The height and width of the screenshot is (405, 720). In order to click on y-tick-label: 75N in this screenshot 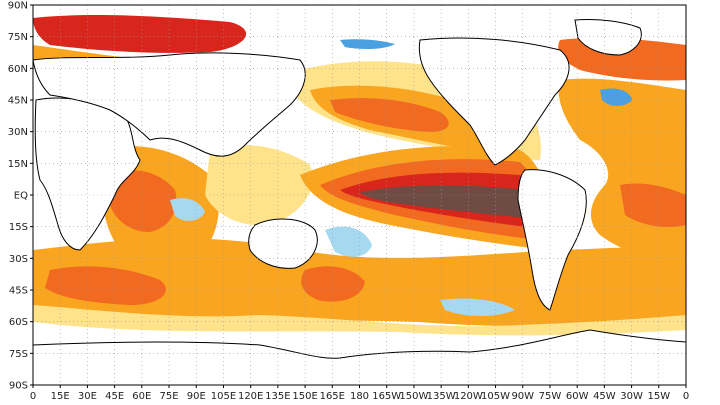, I will do `click(18, 37)`.